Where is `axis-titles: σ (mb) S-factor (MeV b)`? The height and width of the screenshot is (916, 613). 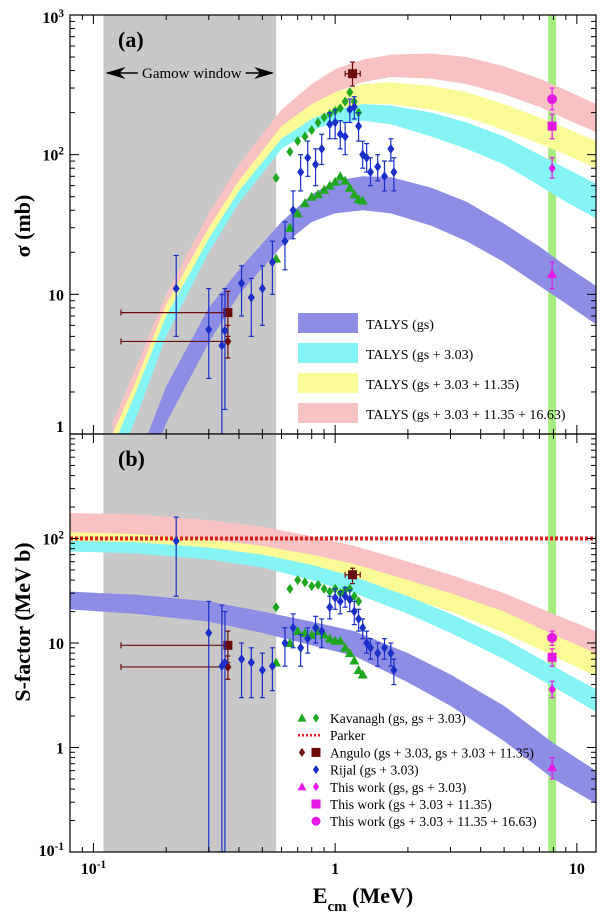
axis-titles: σ (mb) S-factor (MeV b) is located at coordinates (22, 448).